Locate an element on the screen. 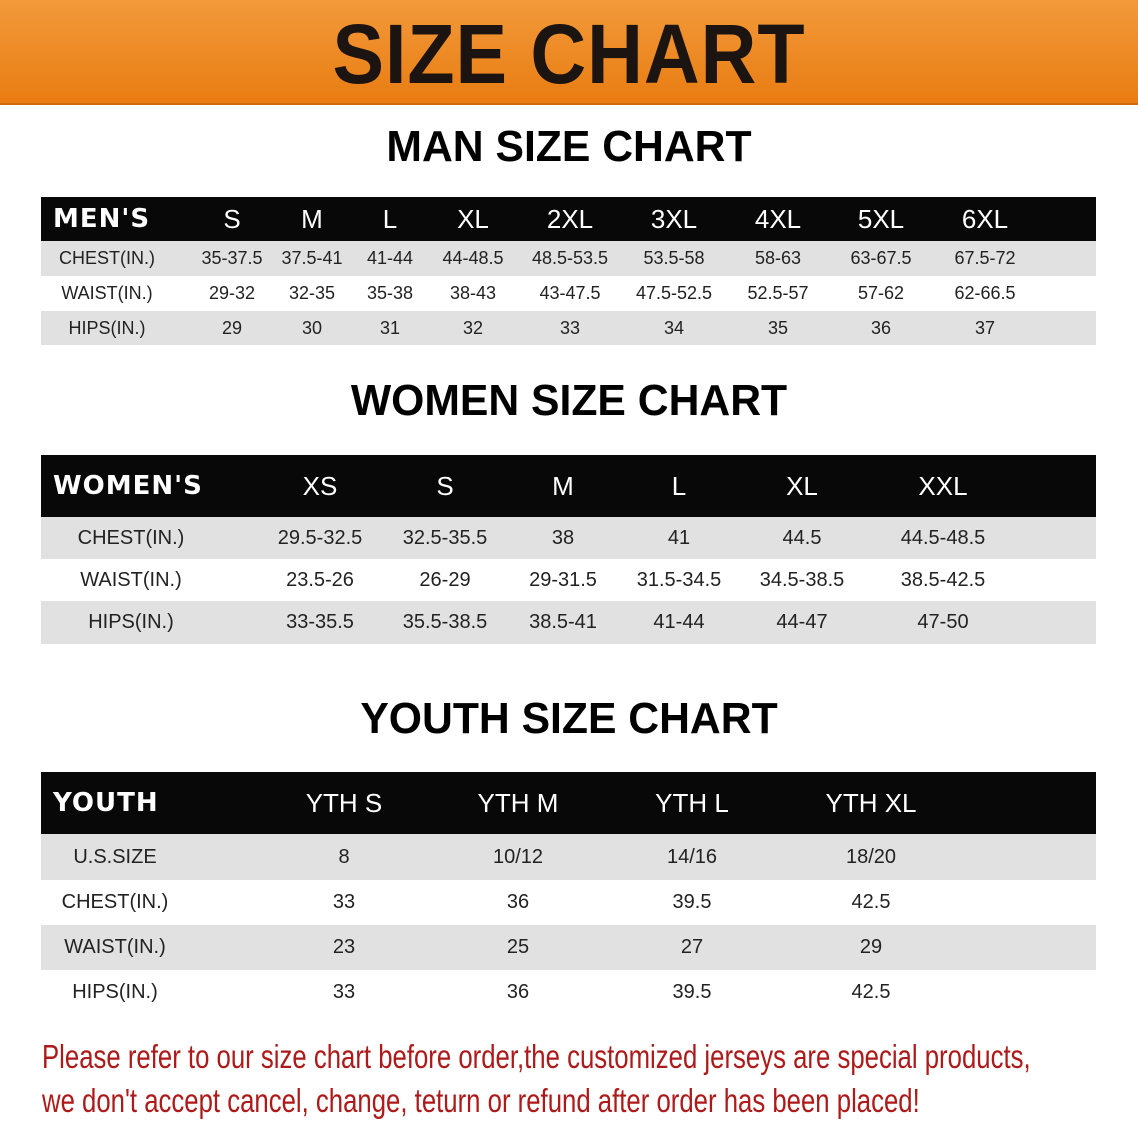 This screenshot has width=1138, height=1132. page-title: SIZE CHART is located at coordinates (569, 54).